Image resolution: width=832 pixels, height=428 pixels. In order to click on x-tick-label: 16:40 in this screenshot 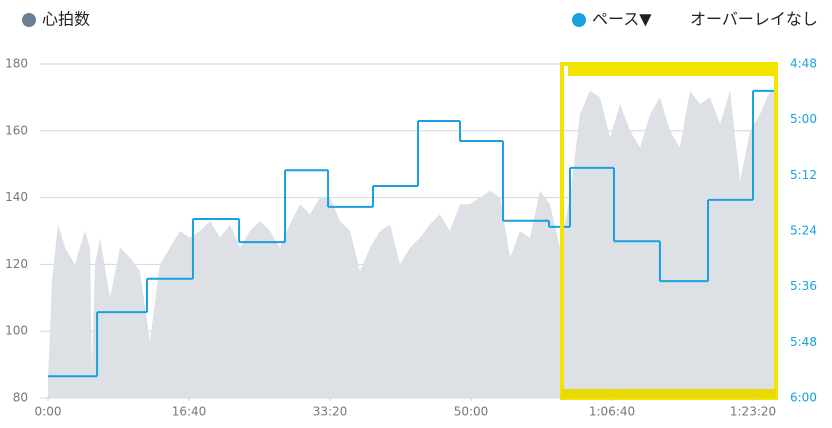, I will do `click(189, 412)`.